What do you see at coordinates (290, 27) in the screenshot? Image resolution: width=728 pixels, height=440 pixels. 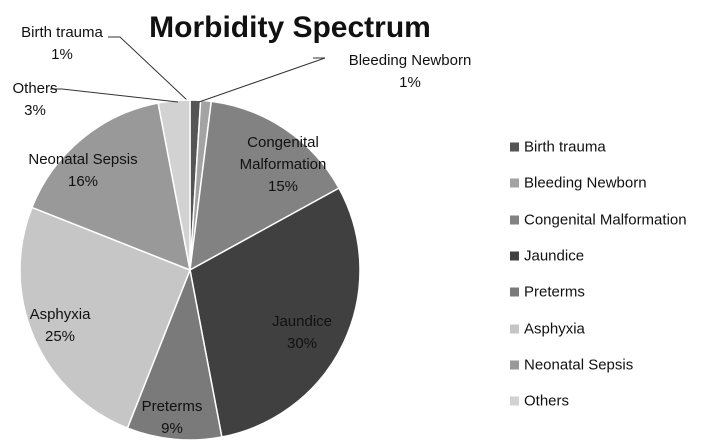 I see `chart-title: Morbidity Spectrum` at bounding box center [290, 27].